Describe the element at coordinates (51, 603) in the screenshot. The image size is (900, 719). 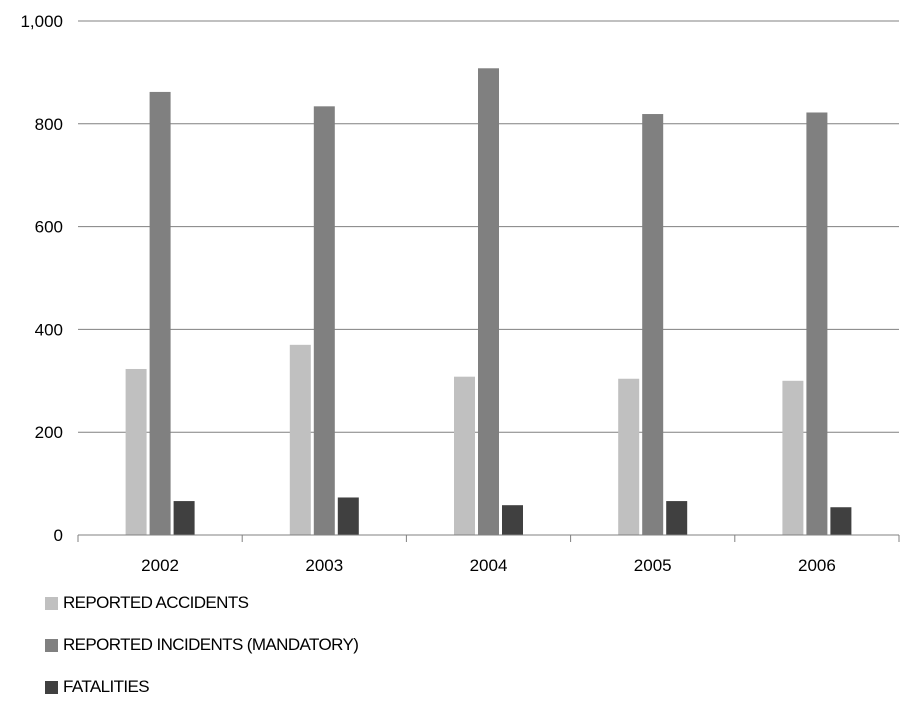
I see `legend-swatch-reported-accidents` at that location.